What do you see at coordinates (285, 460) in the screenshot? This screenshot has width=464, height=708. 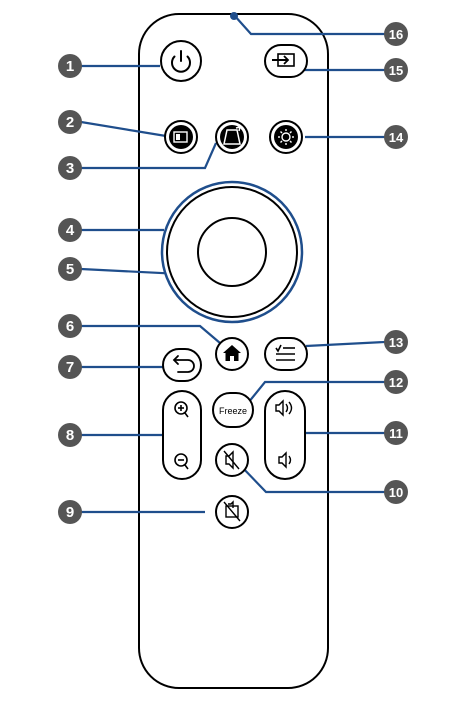 I see `volume-down-icon` at bounding box center [285, 460].